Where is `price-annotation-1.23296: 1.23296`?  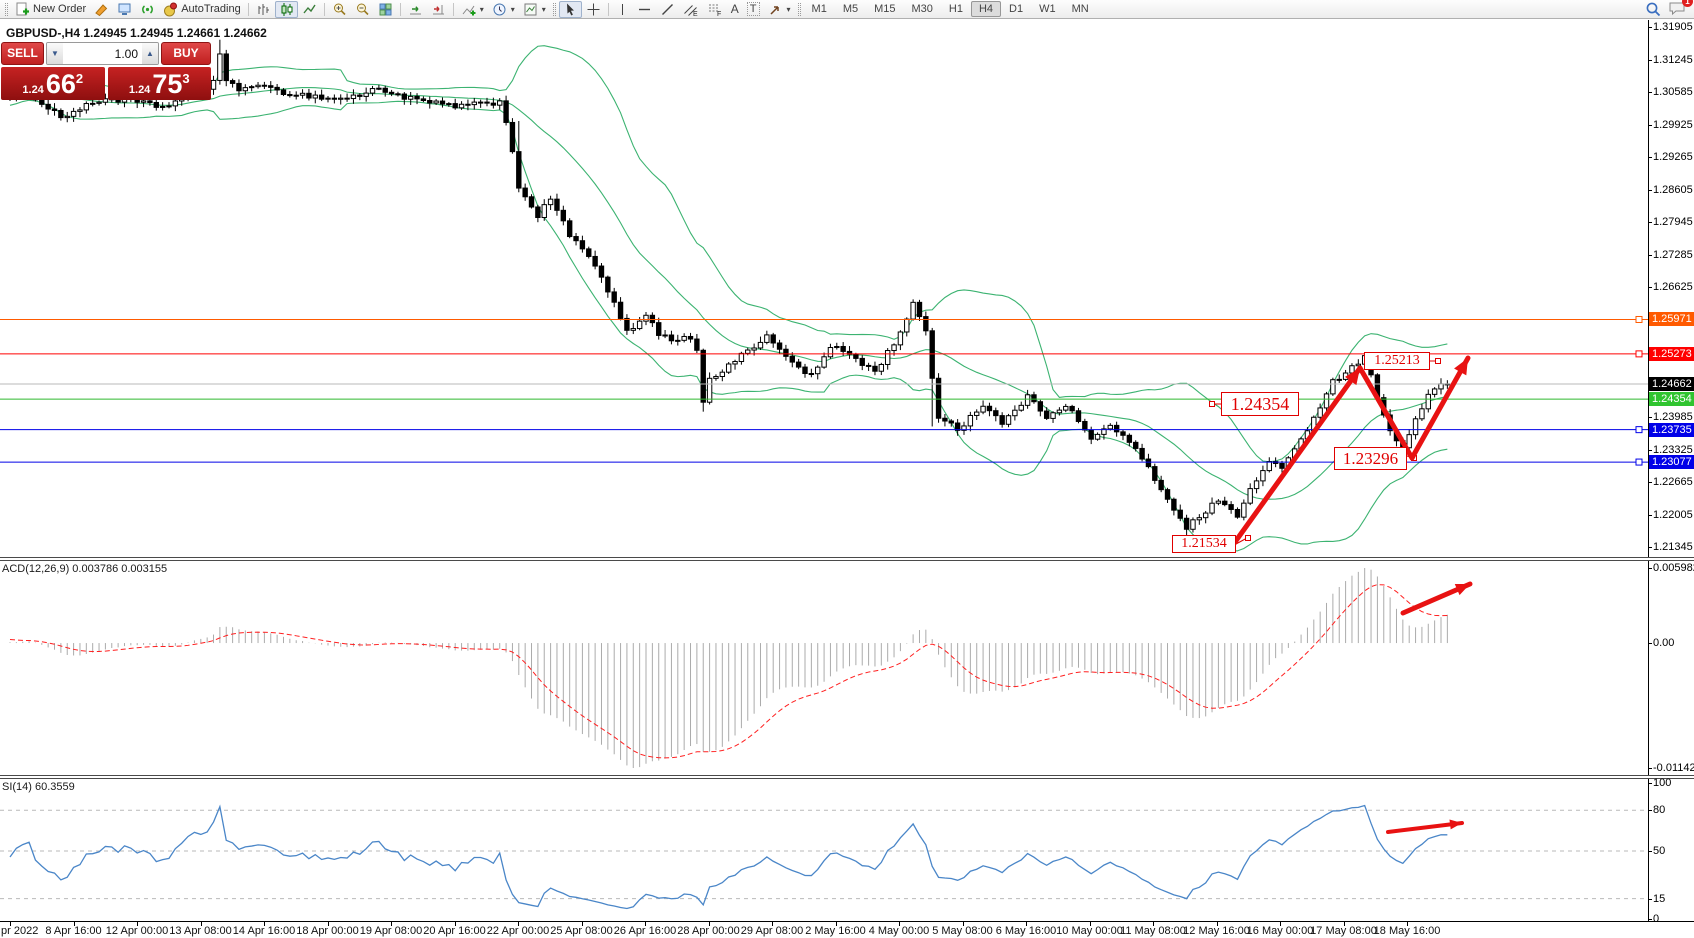
price-annotation-1.23296: 1.23296 is located at coordinates (1370, 458).